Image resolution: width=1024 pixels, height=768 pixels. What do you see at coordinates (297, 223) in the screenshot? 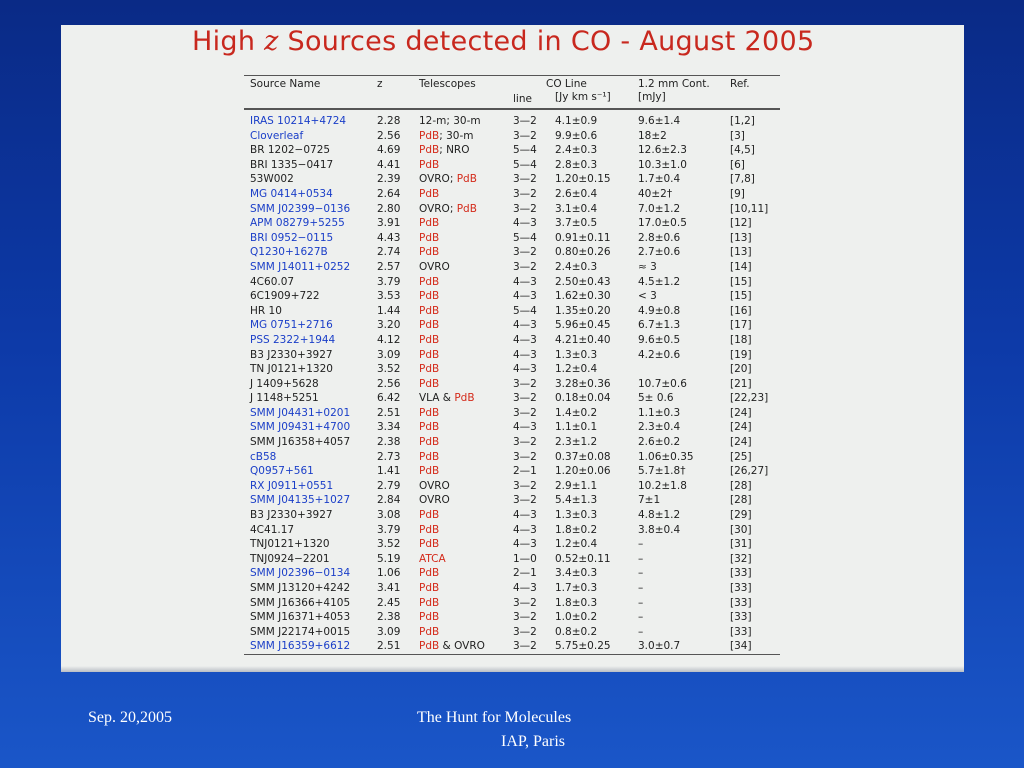
I see `source-name-cell: APM 08279+5255` at bounding box center [297, 223].